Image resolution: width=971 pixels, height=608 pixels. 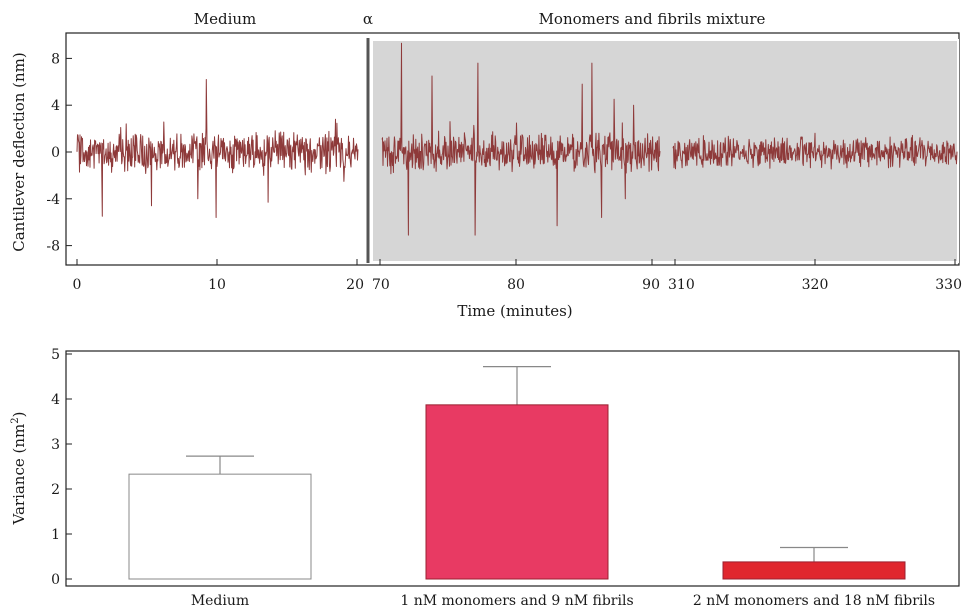 I want to click on variance-y-tick-label: 0, so click(x=55, y=580).